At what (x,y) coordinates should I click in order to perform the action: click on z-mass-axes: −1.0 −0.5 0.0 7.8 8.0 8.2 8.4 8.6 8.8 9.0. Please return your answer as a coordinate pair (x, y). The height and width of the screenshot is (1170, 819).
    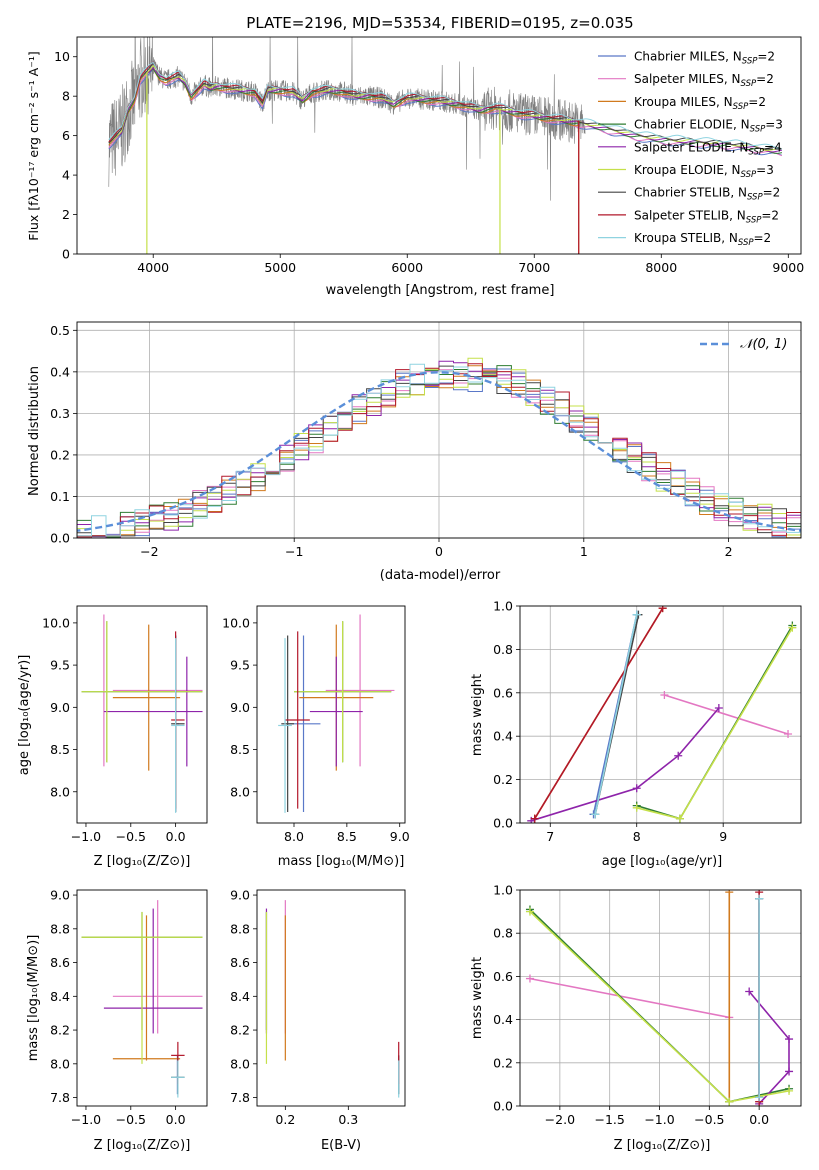
    Looking at the image, I should click on (117, 1007).